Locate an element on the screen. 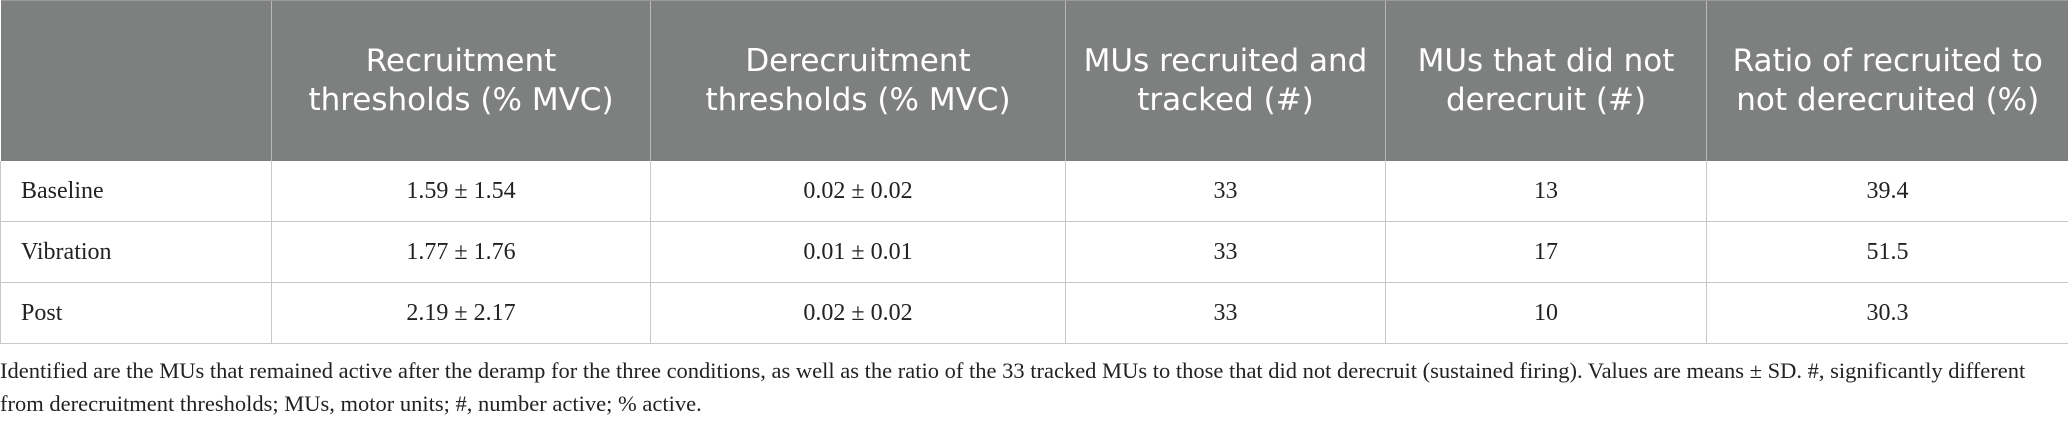 This screenshot has width=2068, height=438. cell-ratio: 51.5 is located at coordinates (1887, 252).